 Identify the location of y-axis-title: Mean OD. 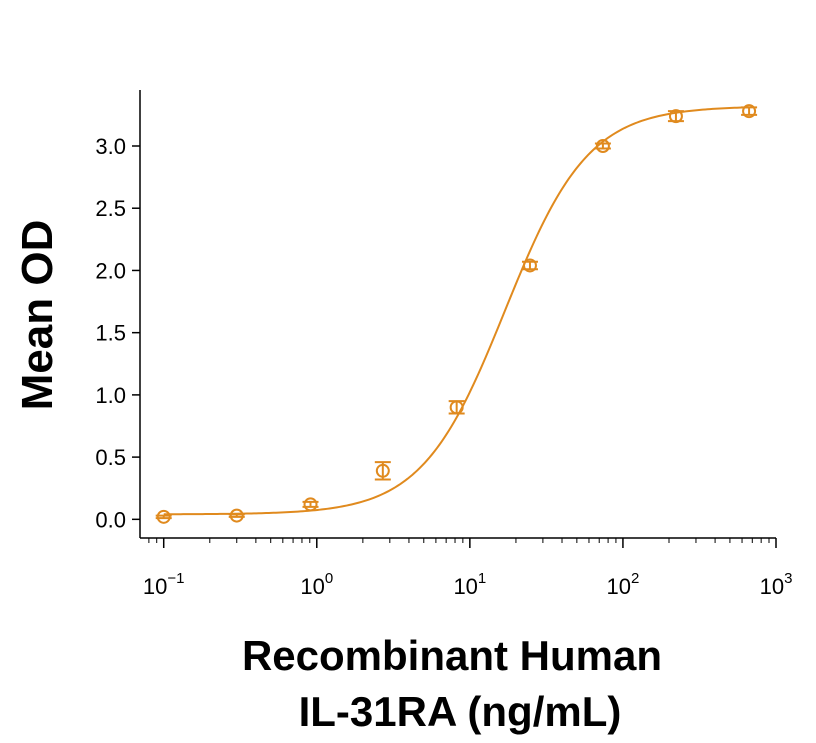
(37, 315).